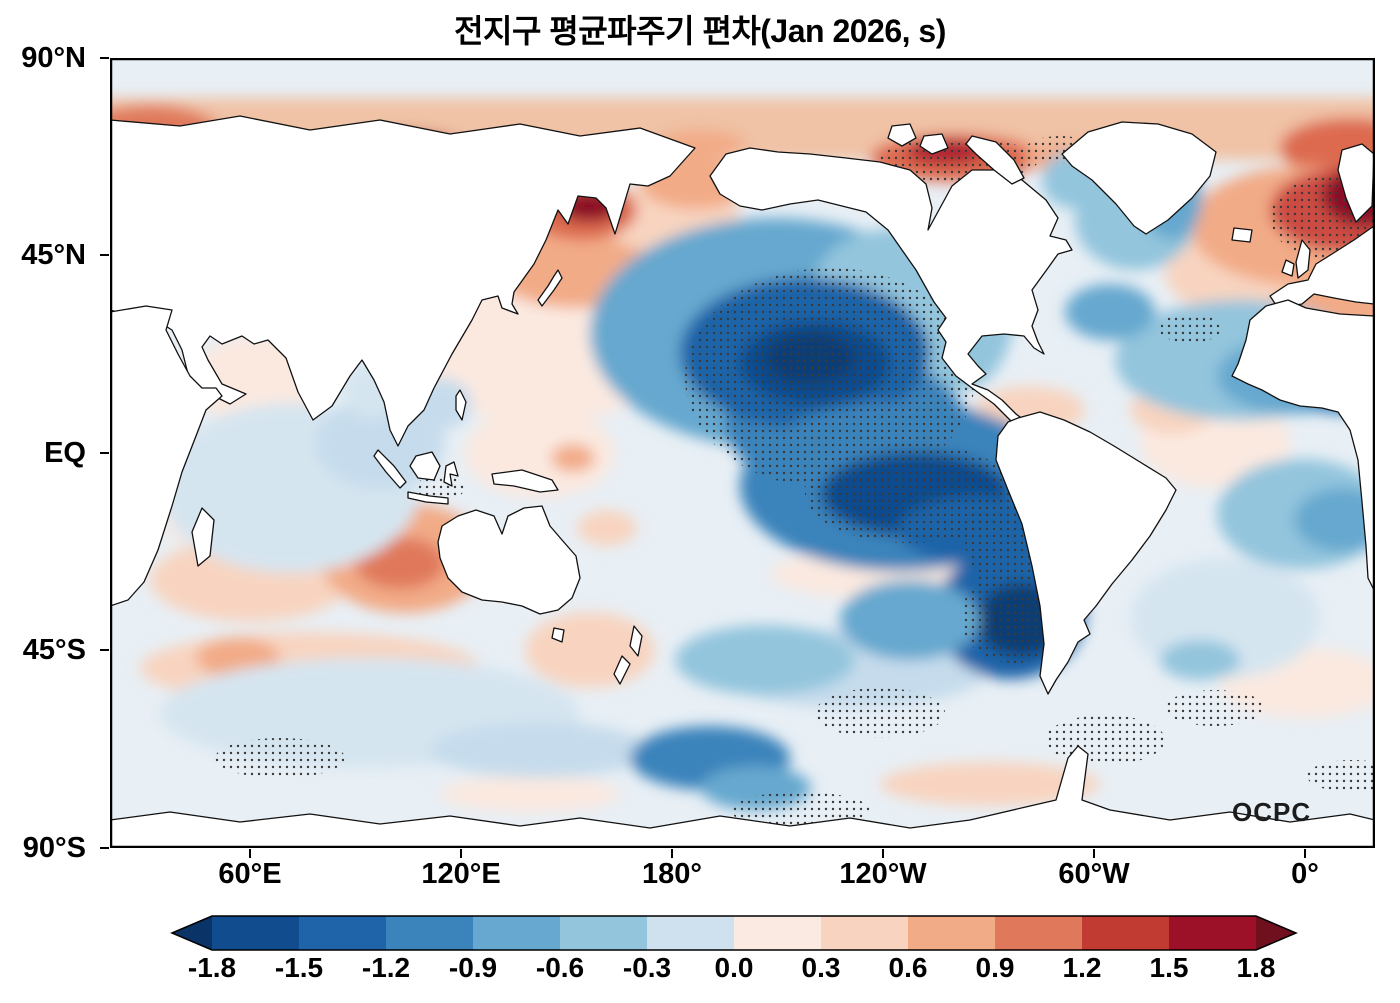 This screenshot has height=1003, width=1400. What do you see at coordinates (451, 474) in the screenshot?
I see `landmass-sulawesi` at bounding box center [451, 474].